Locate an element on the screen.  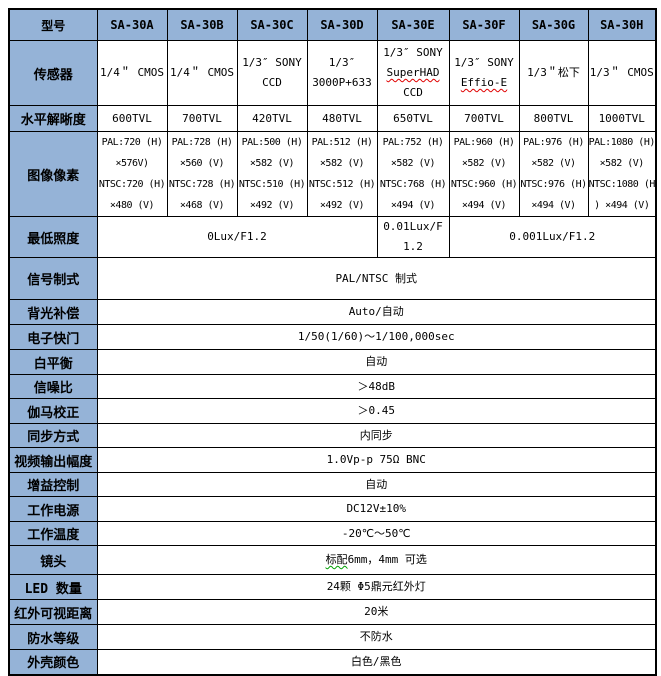
cell-line: 白色/黑色 is located at coordinates (377, 662).